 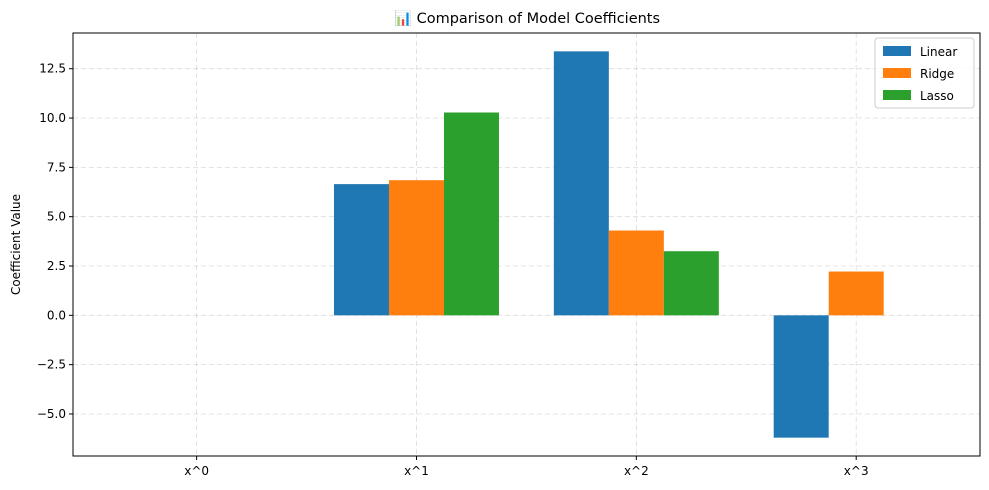 I want to click on bar-ridge-x1, so click(x=416, y=248).